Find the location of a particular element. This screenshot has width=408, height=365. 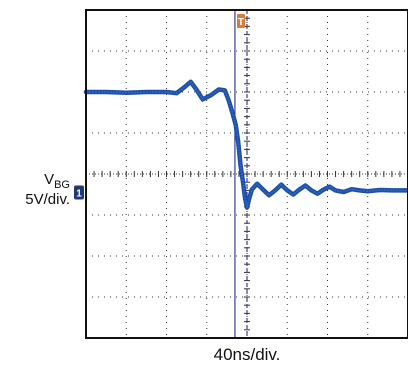

x-axis-label: 40ns/div. is located at coordinates (247, 354).